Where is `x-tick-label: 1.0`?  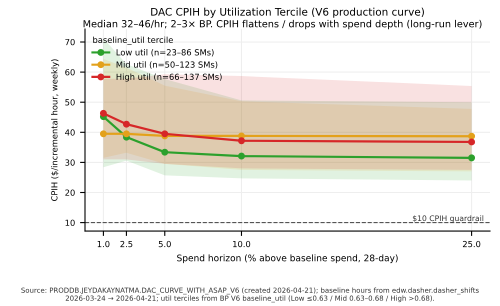
x-tick-label: 1.0 is located at coordinates (104, 244).